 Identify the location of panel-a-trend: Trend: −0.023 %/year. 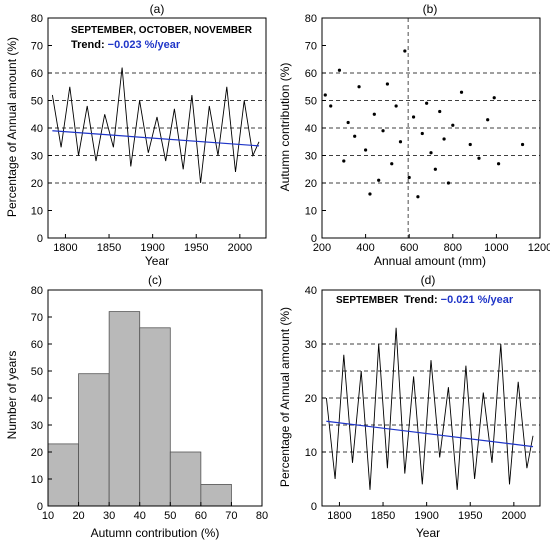
(126, 45).